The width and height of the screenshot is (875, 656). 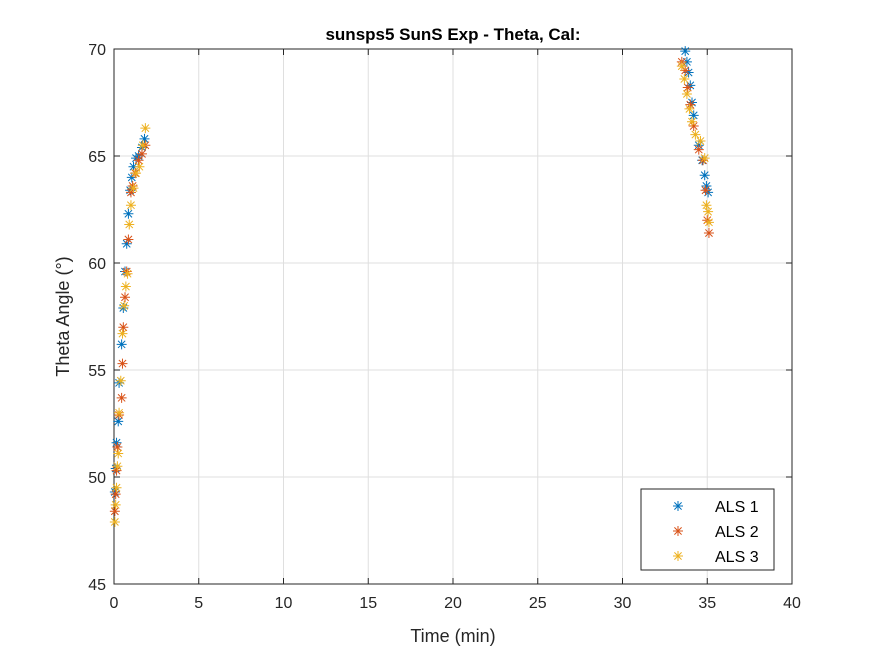 I want to click on legend-label: ALS 2, so click(x=737, y=532).